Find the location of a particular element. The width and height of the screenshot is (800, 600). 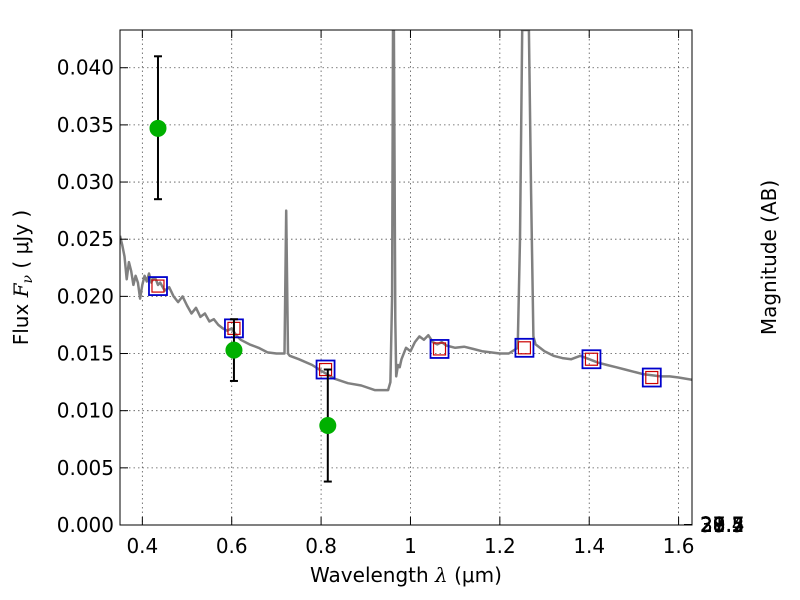

x-tick-label: 1.6 is located at coordinates (679, 546).